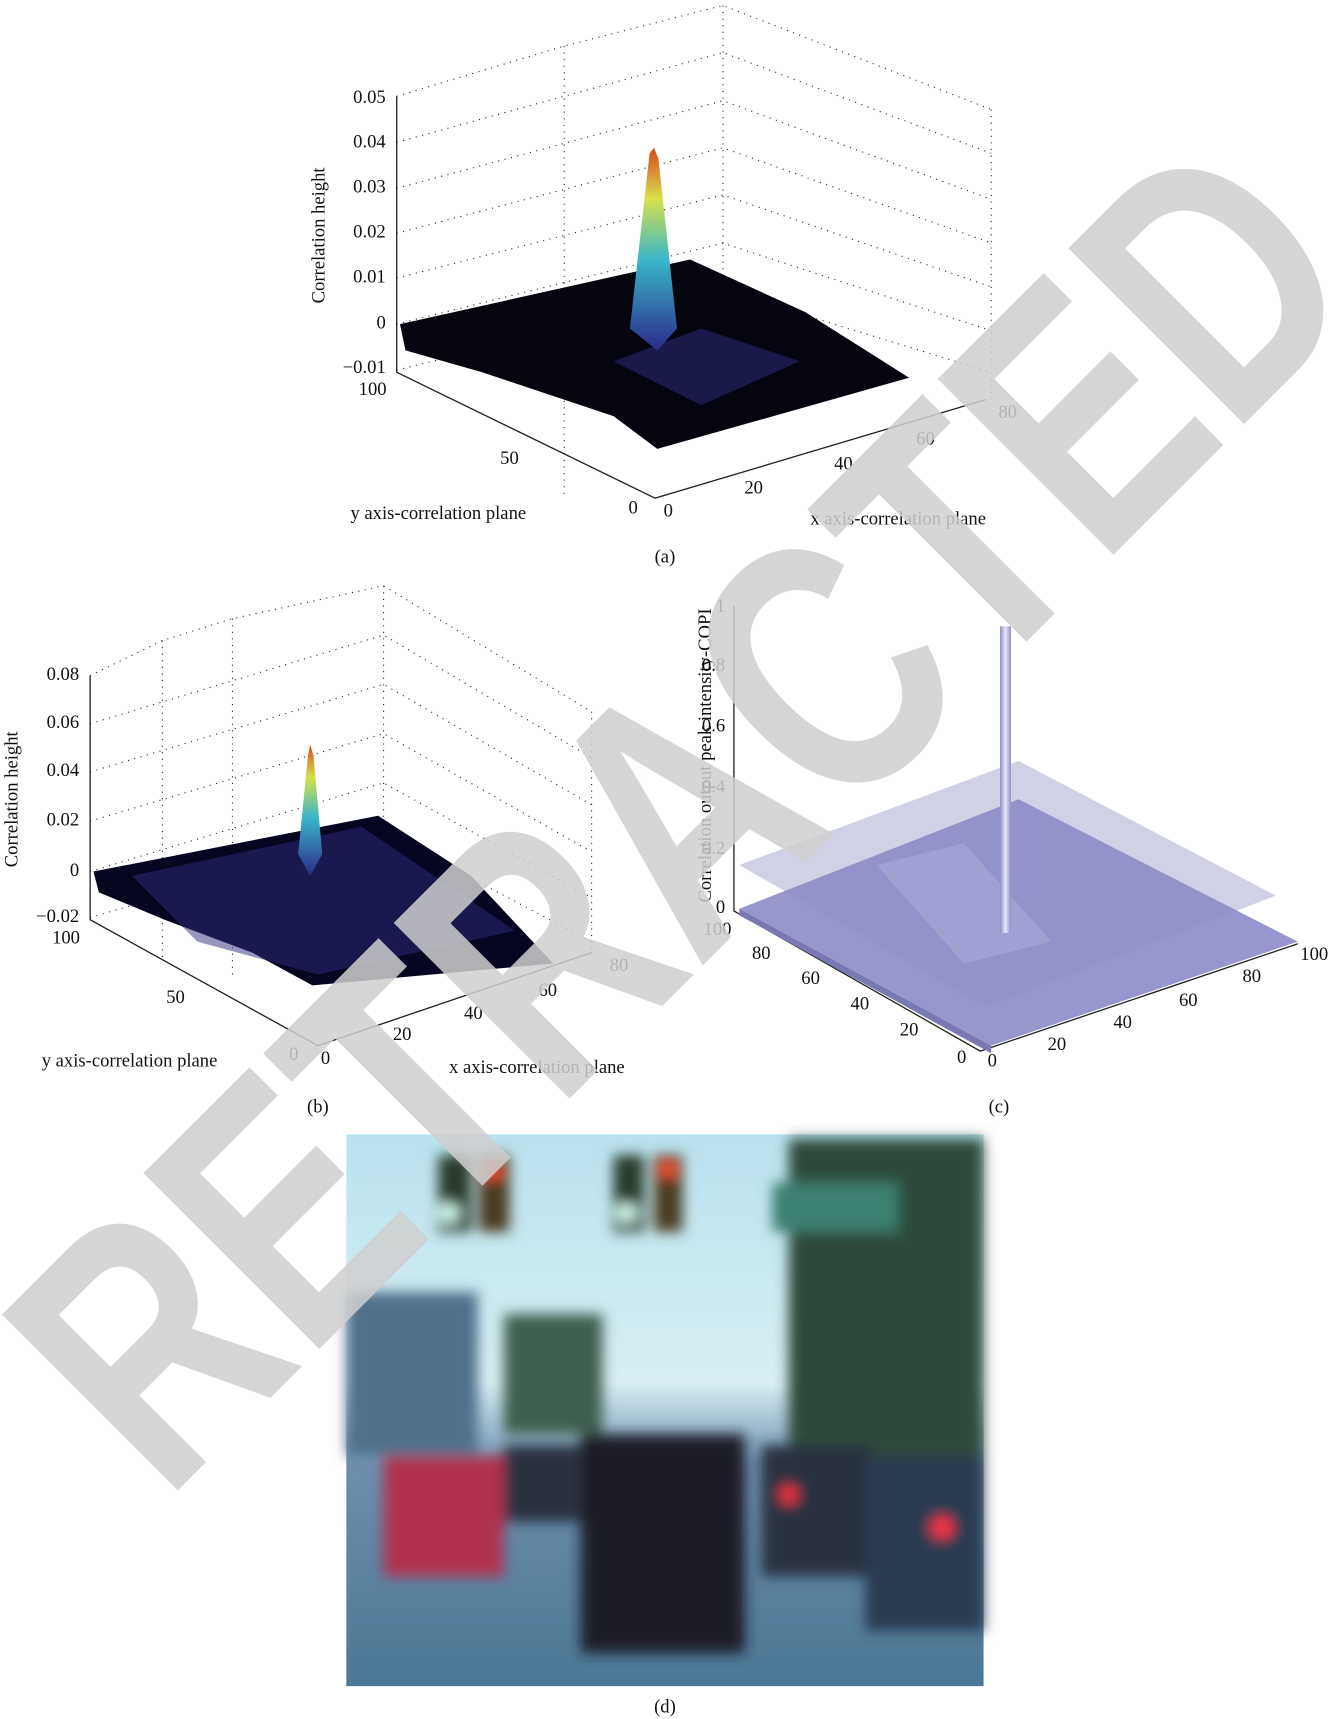 This screenshot has width=1331, height=1719. What do you see at coordinates (810, 978) in the screenshot?
I see `y-tick-label: 60` at bounding box center [810, 978].